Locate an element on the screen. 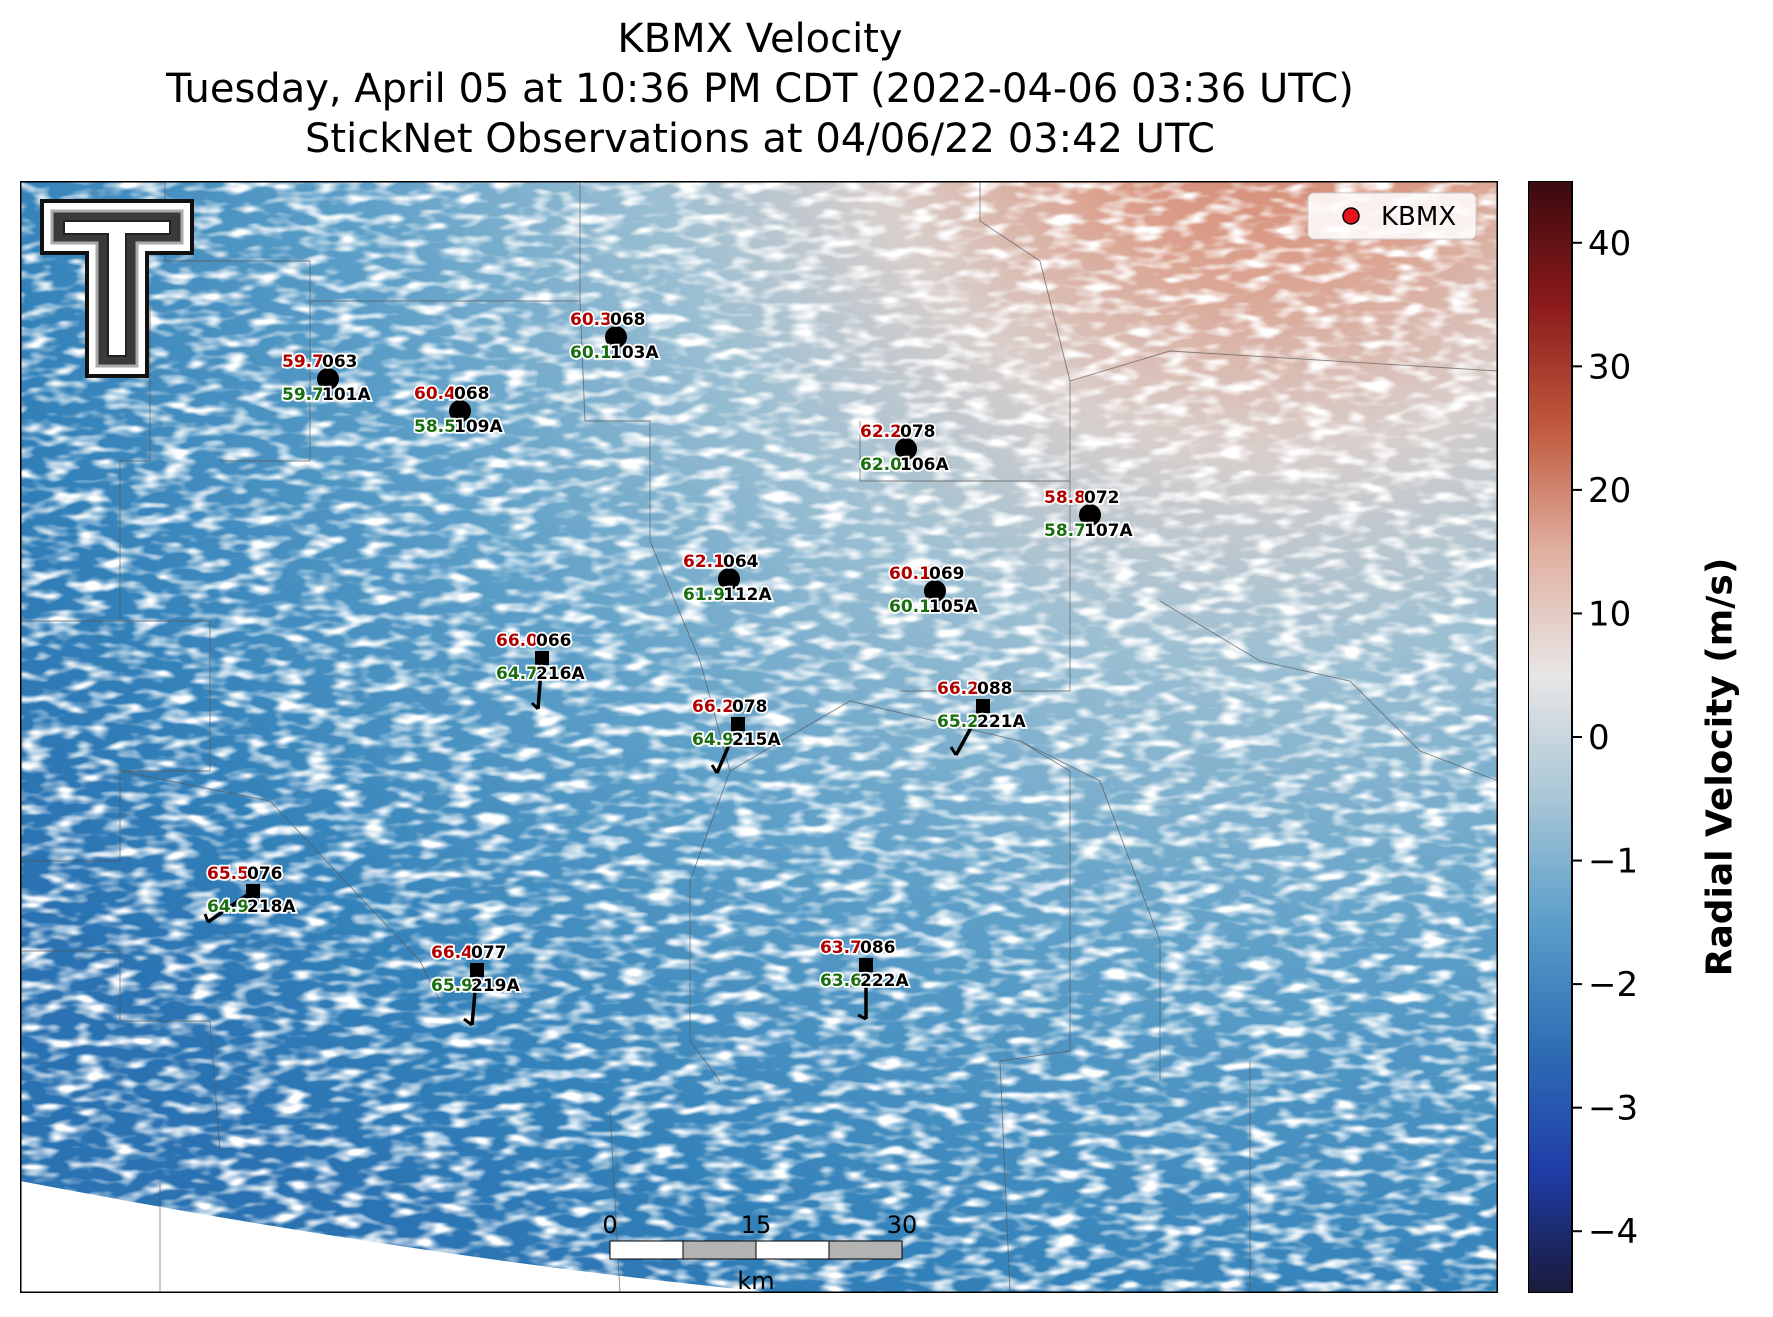 Image resolution: width=1773 pixels, height=1317 pixels. station-id: 216A is located at coordinates (560, 674).